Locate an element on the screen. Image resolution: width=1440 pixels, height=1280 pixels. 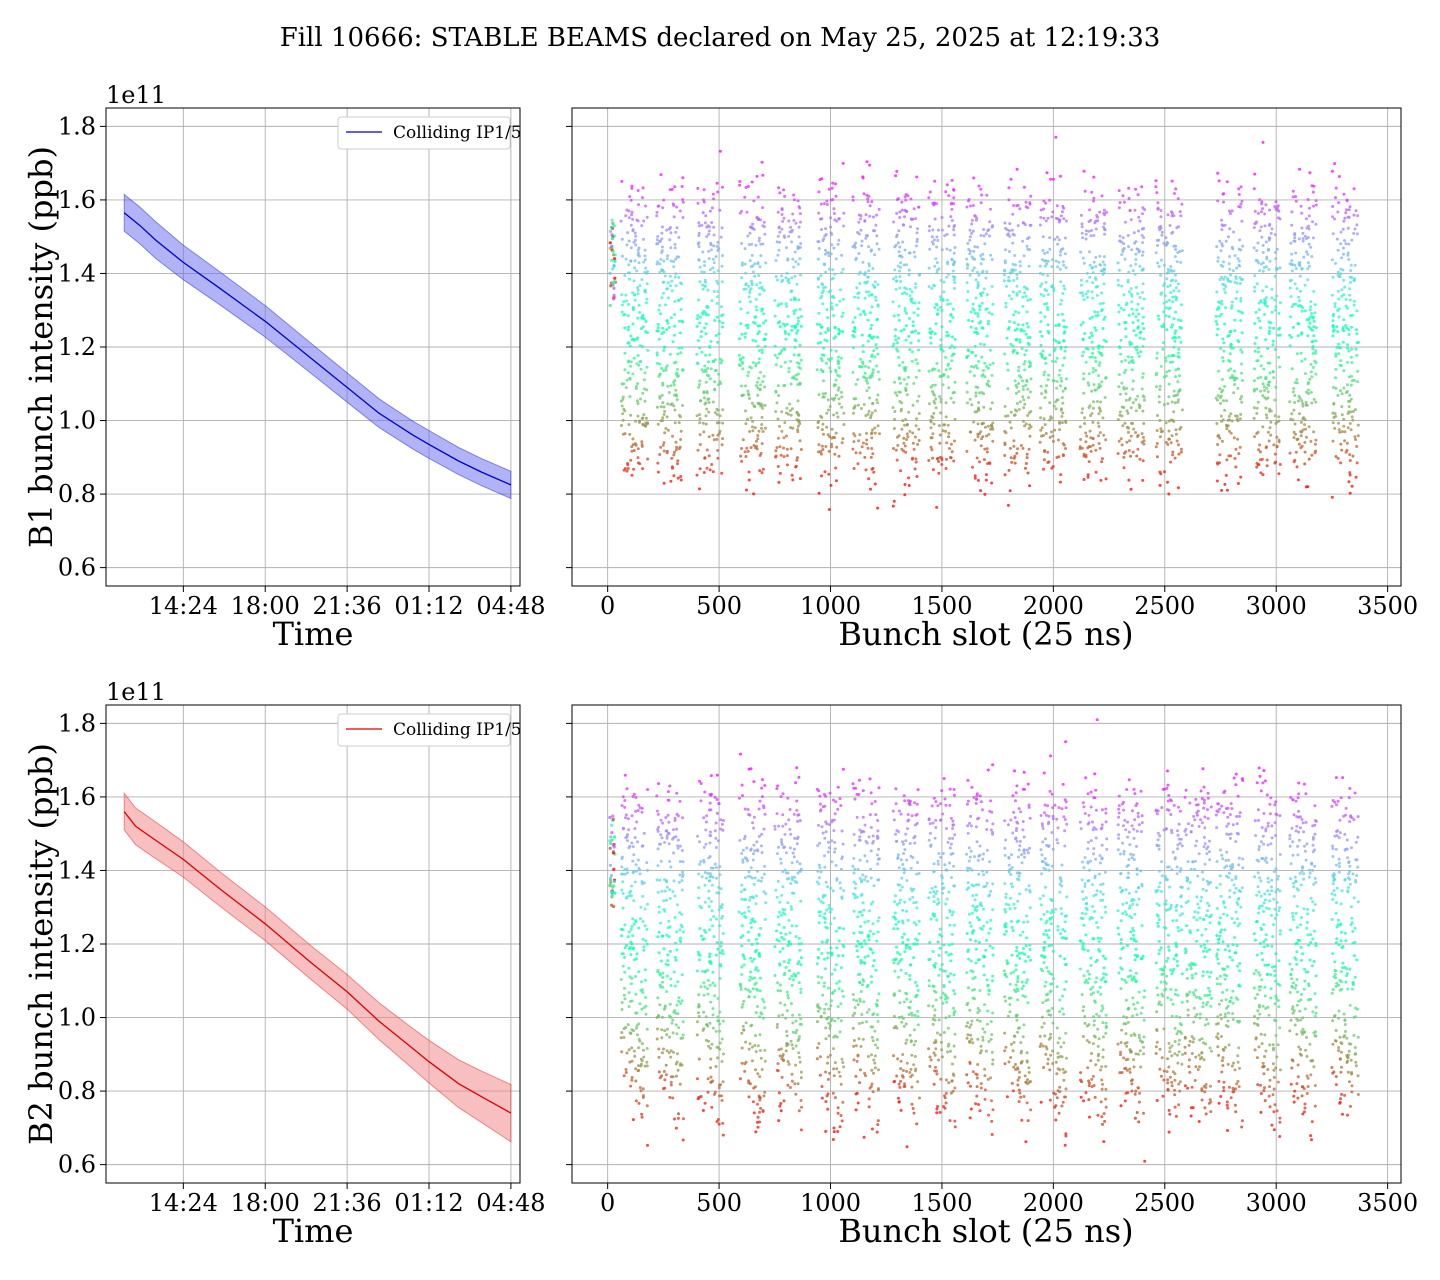
b1-legend-box is located at coordinates (424, 133).